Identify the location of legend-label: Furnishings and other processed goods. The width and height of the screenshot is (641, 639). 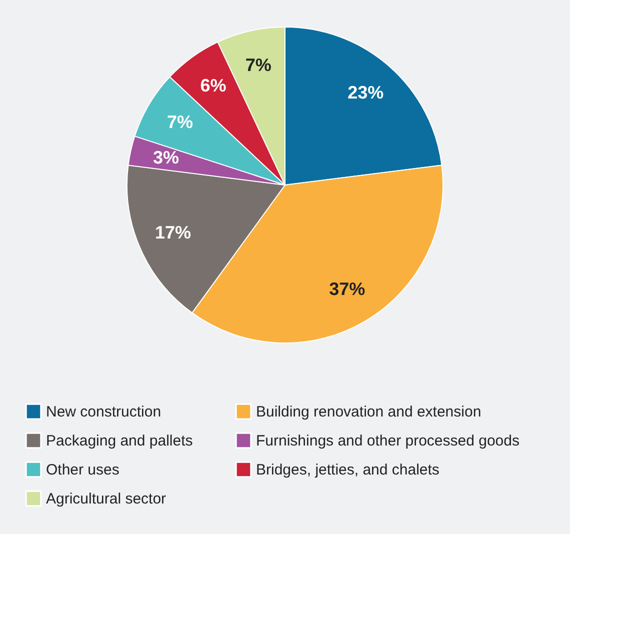
(388, 441).